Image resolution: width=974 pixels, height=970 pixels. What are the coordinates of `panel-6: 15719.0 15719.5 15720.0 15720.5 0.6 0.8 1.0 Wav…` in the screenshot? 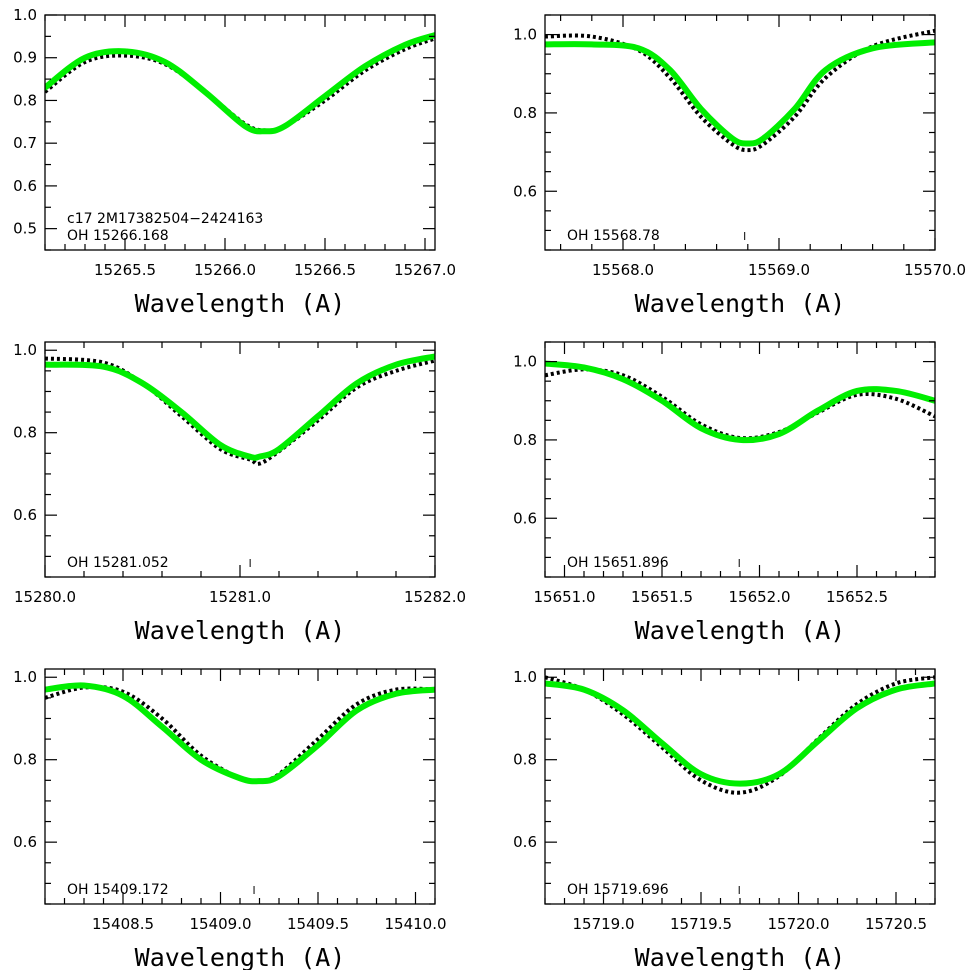 It's located at (724, 819).